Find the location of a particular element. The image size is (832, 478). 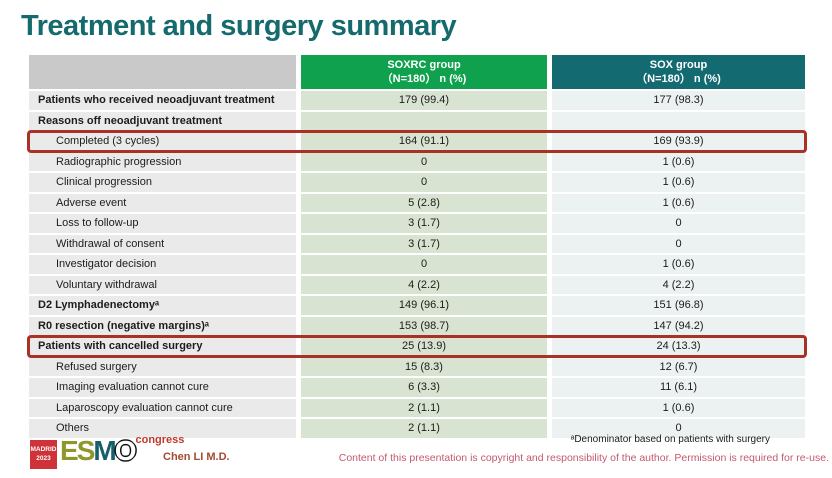

table-row: Clinical progression 0 1 (0.6) is located at coordinates (417, 182).